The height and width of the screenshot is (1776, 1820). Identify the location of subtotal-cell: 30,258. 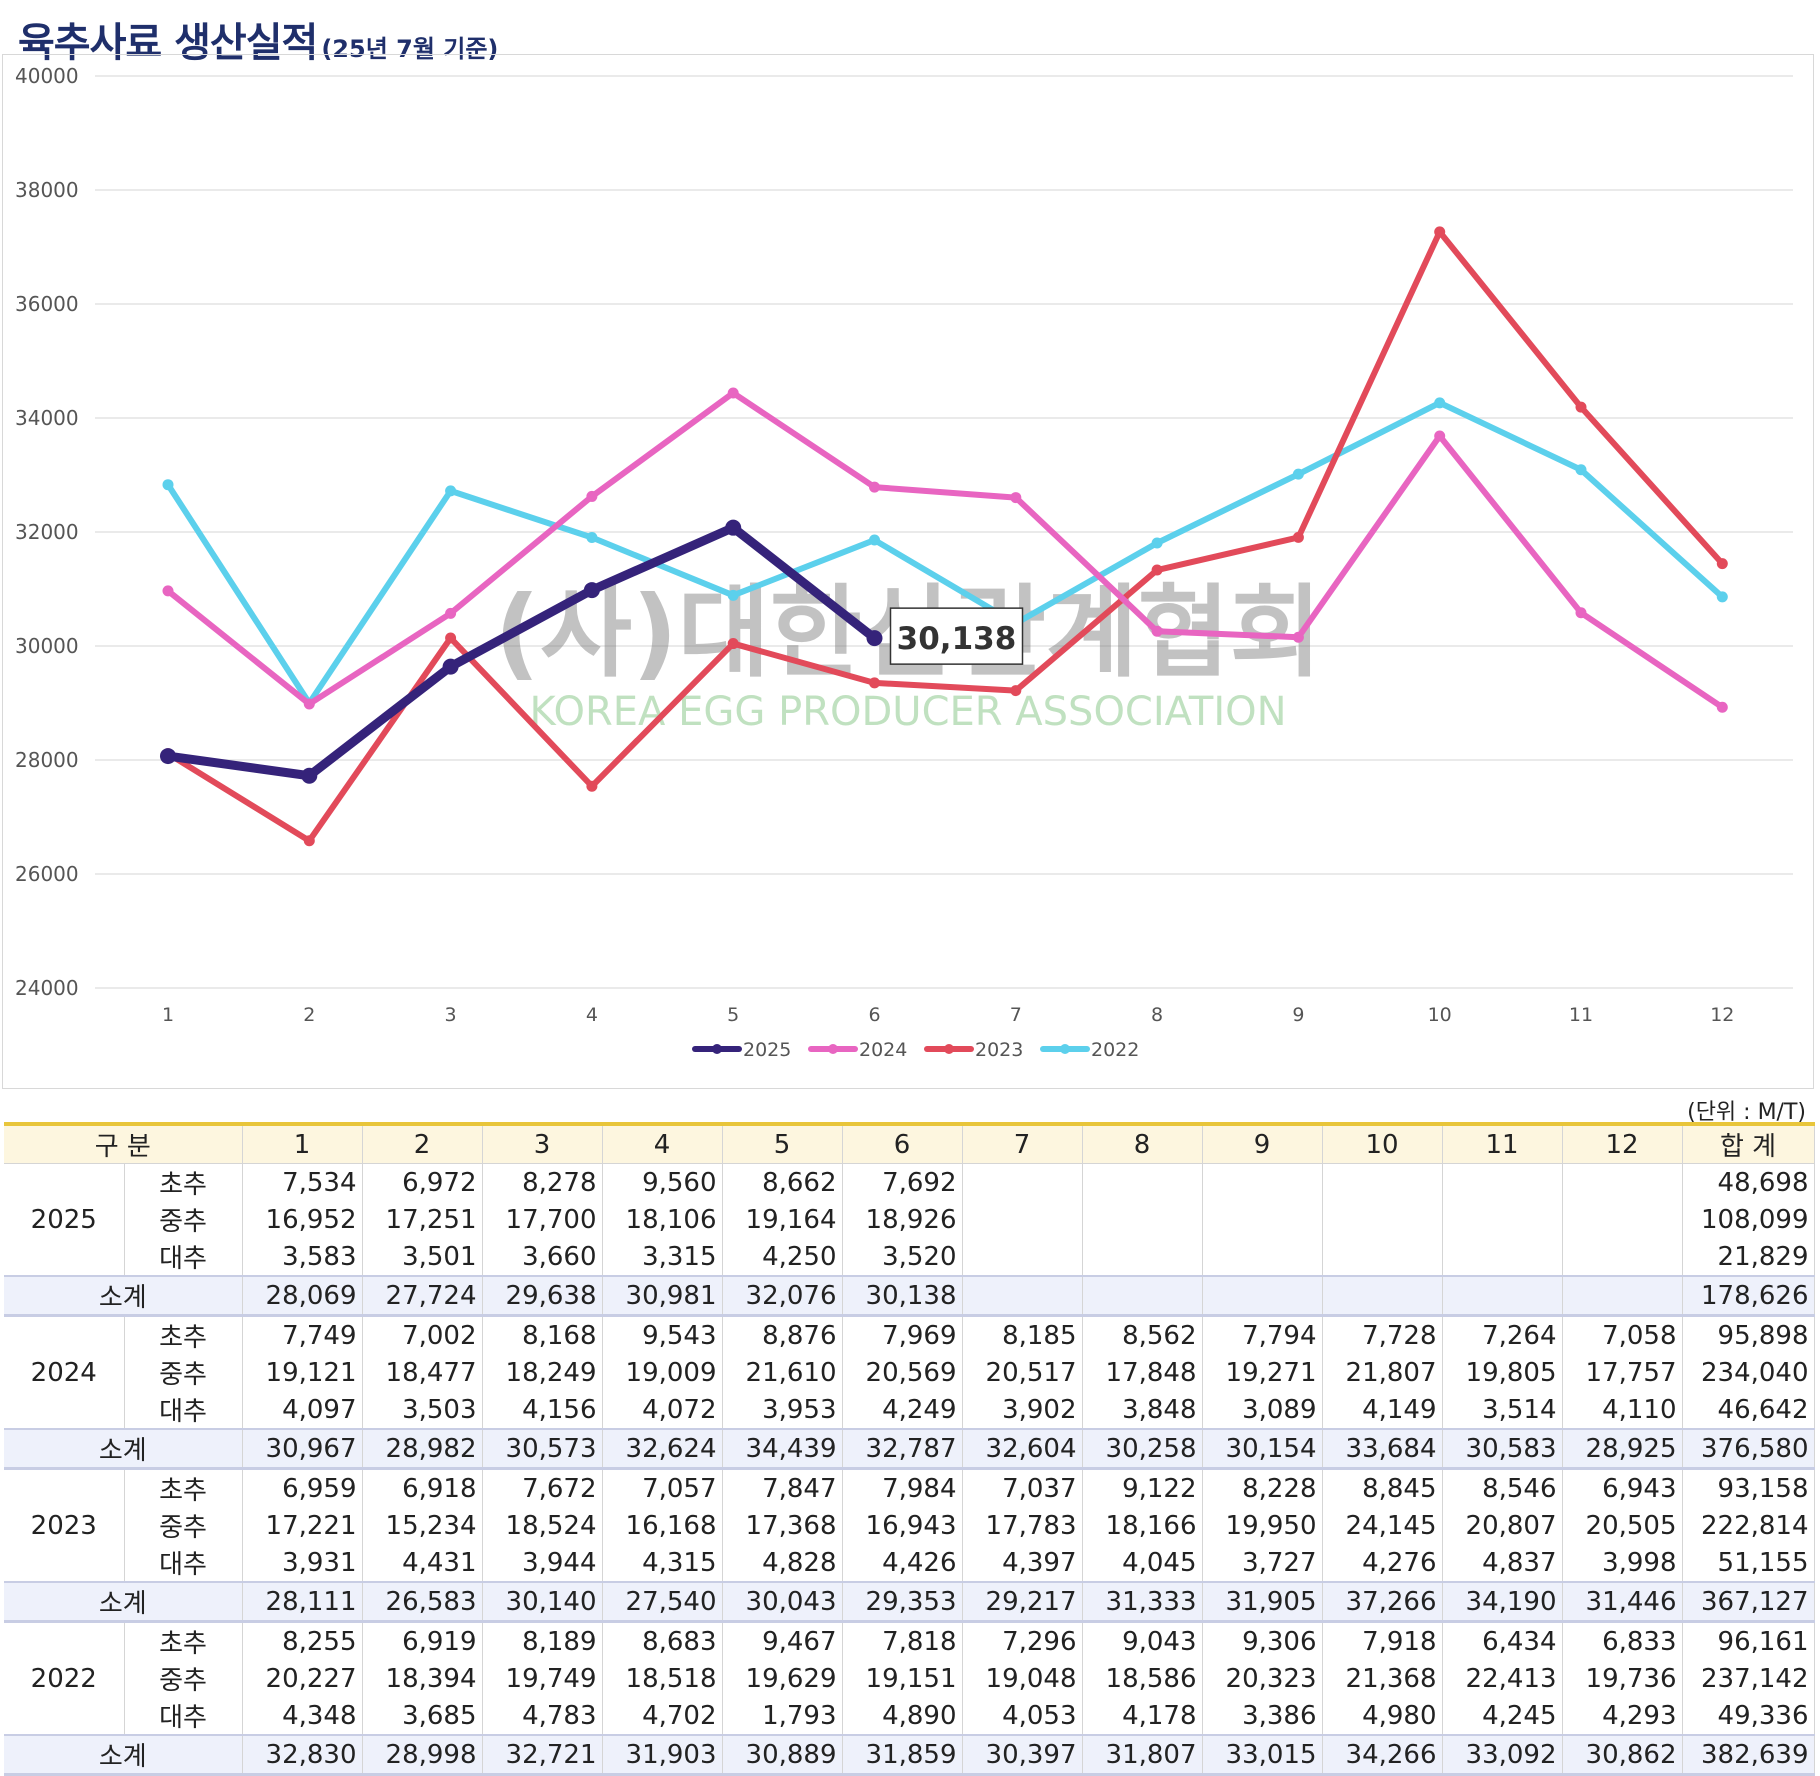
(1142, 1449).